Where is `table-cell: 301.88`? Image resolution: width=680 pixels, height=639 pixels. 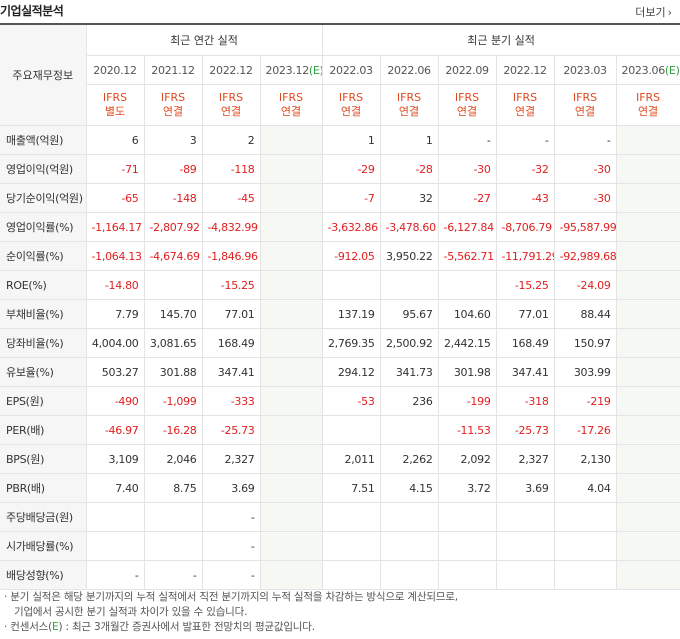
table-cell: 301.88 is located at coordinates (173, 372).